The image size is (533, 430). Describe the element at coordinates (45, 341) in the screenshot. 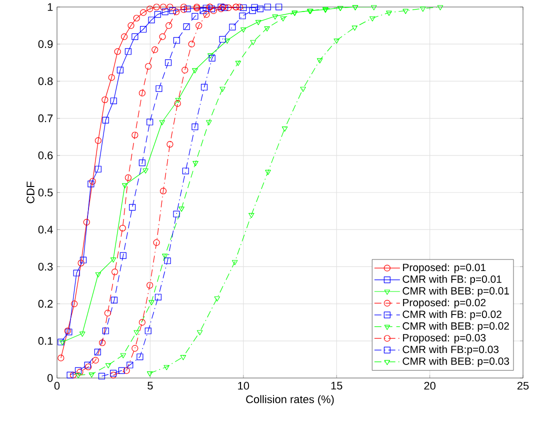

I see `y-tick-label: 0.1` at that location.